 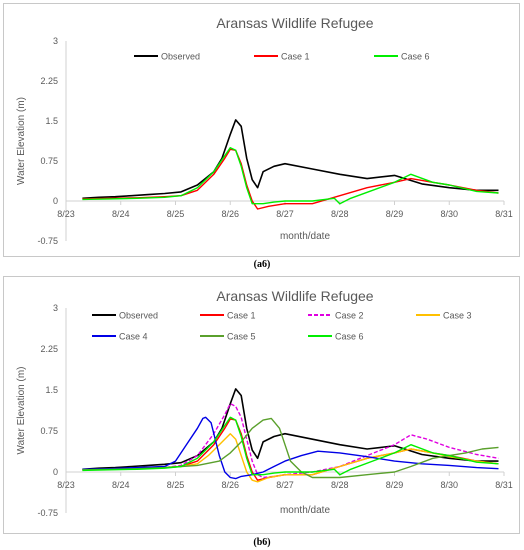 I want to click on figure-caption-b6: (b6), so click(x=262, y=542).